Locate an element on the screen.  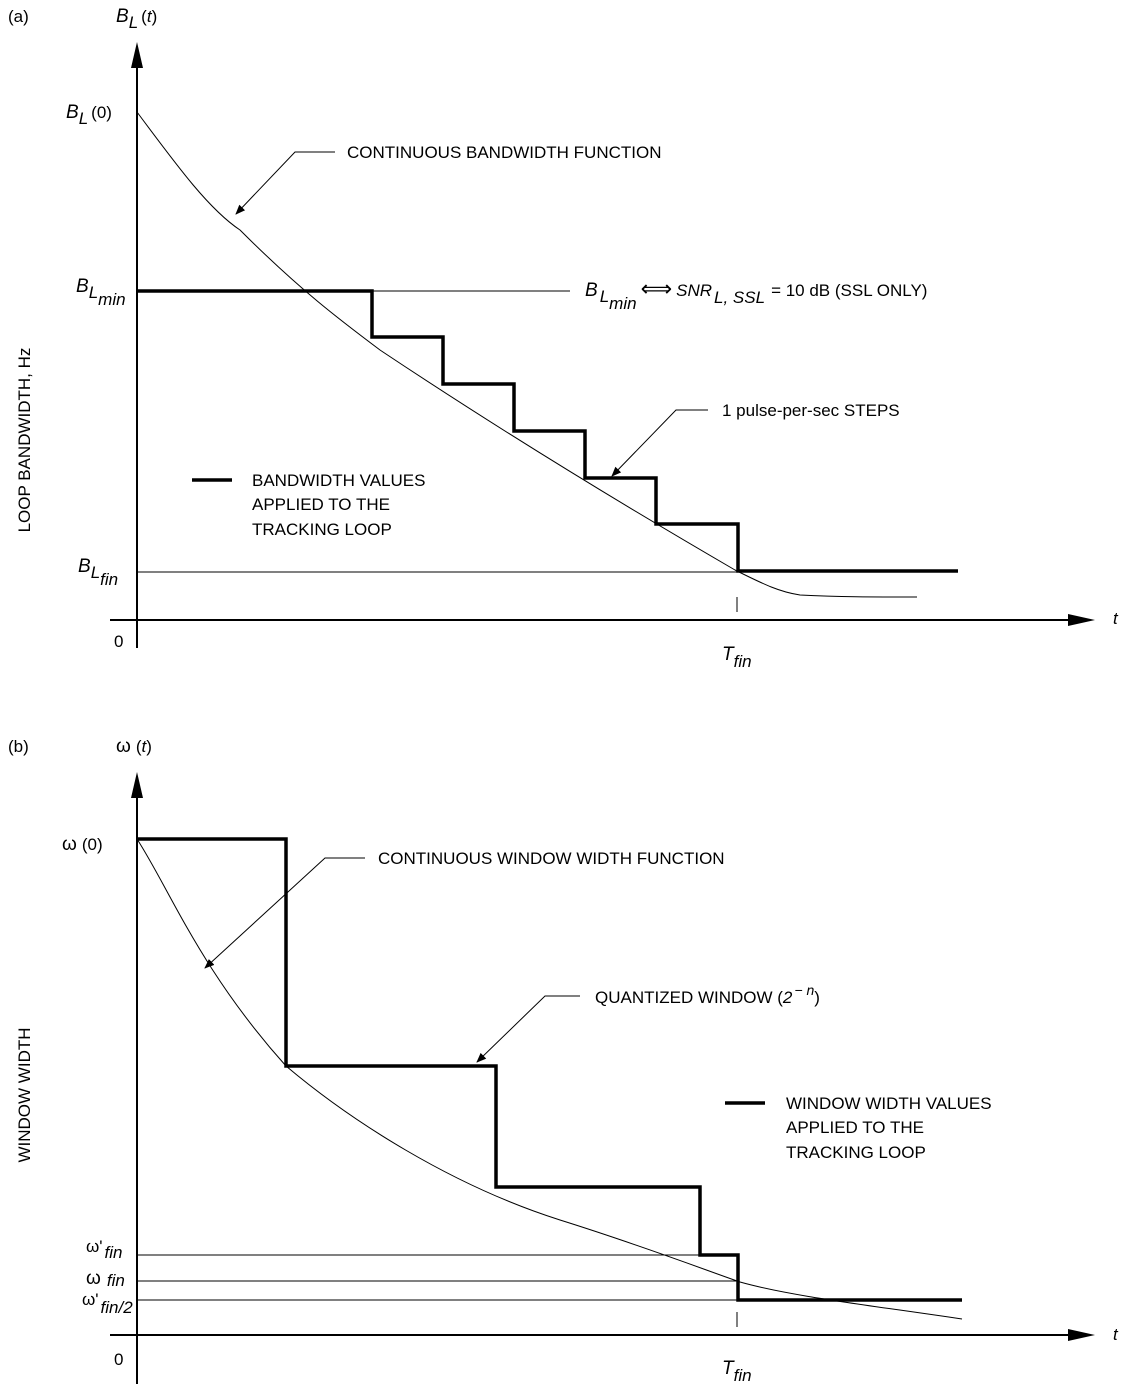
panel-a-tick-Tfin: Tfin is located at coordinates (737, 657).